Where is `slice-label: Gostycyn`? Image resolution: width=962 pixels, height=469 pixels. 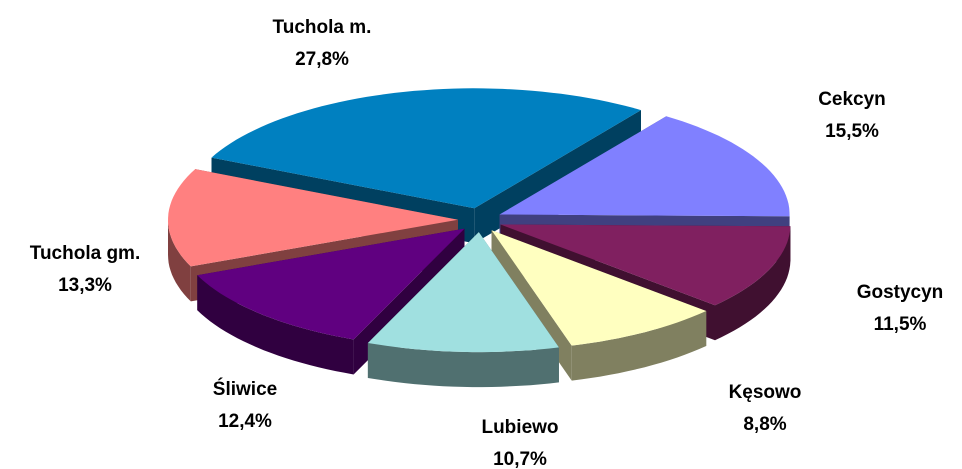 slice-label: Gostycyn is located at coordinates (900, 292).